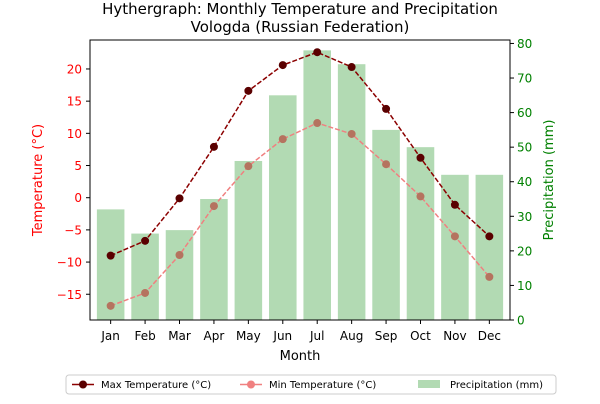  I want to click on min-temp-point-may, so click(248, 166).